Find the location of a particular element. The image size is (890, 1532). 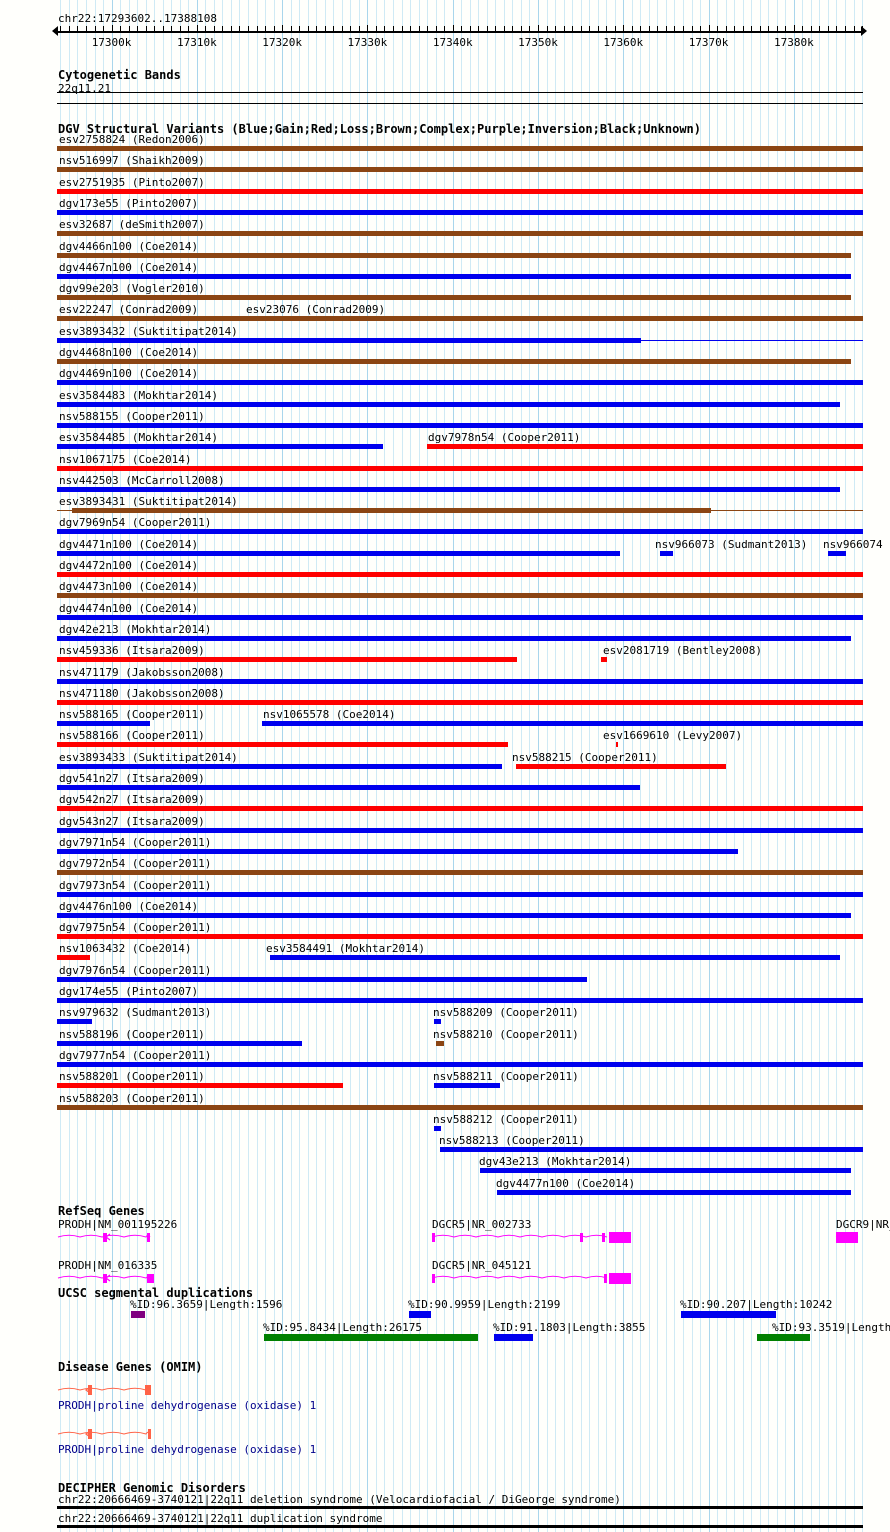

variant-label: nsv588213 (Cooper2011) is located at coordinates (512, 1141).